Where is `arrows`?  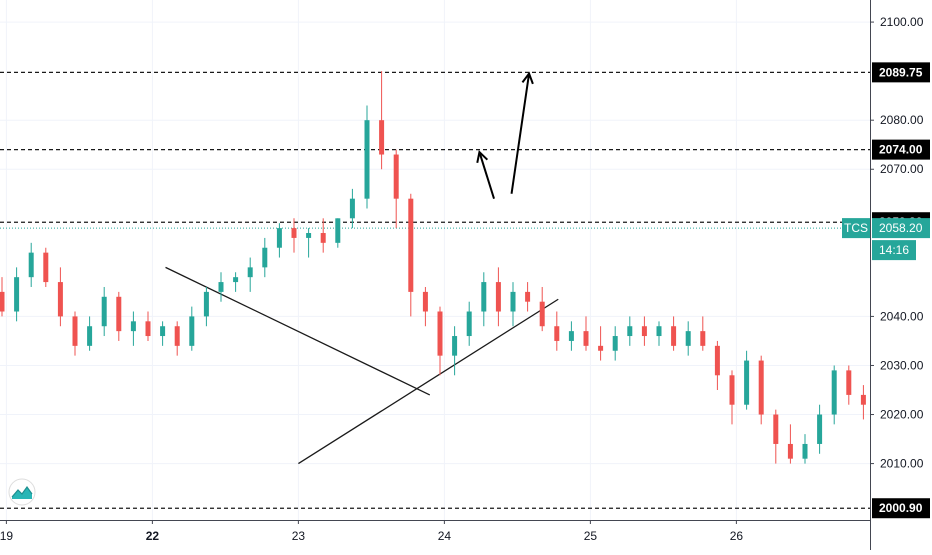
arrows is located at coordinates (505, 135).